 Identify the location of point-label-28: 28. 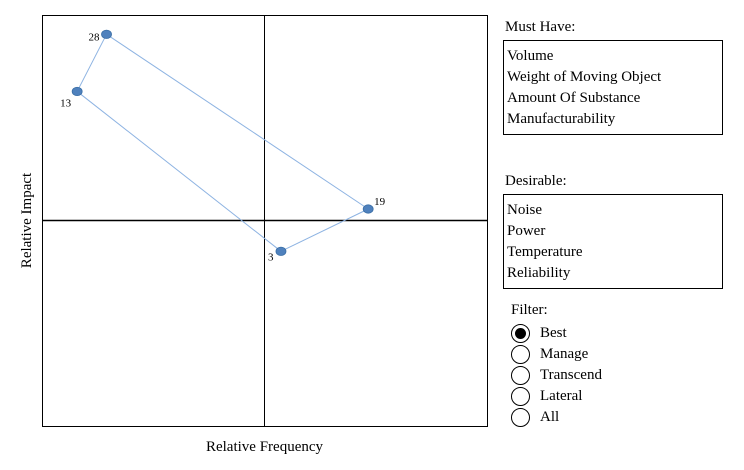
(95, 37).